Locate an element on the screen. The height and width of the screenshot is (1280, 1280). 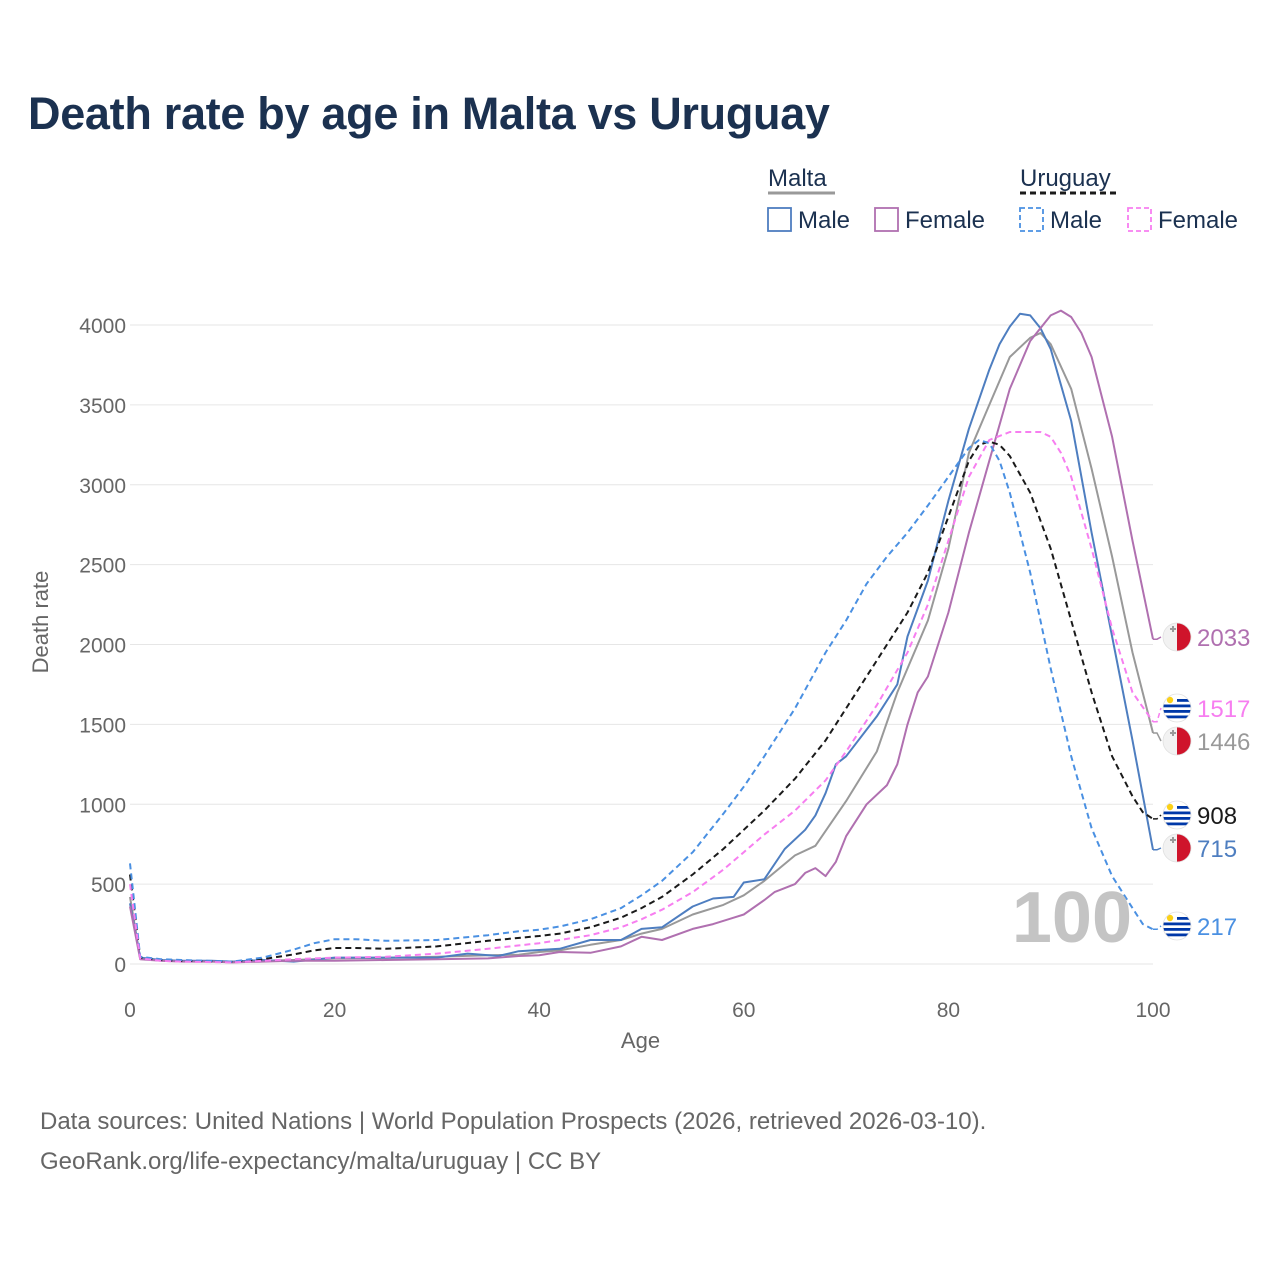
legend-label-malta-female: Female is located at coordinates (945, 220).